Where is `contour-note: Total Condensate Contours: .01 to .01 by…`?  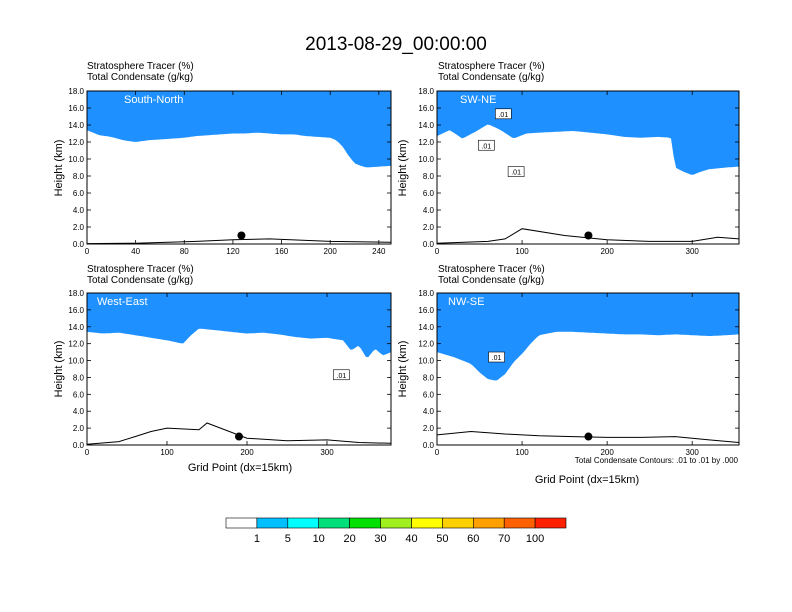 contour-note: Total Condensate Contours: .01 to .01 by… is located at coordinates (657, 460).